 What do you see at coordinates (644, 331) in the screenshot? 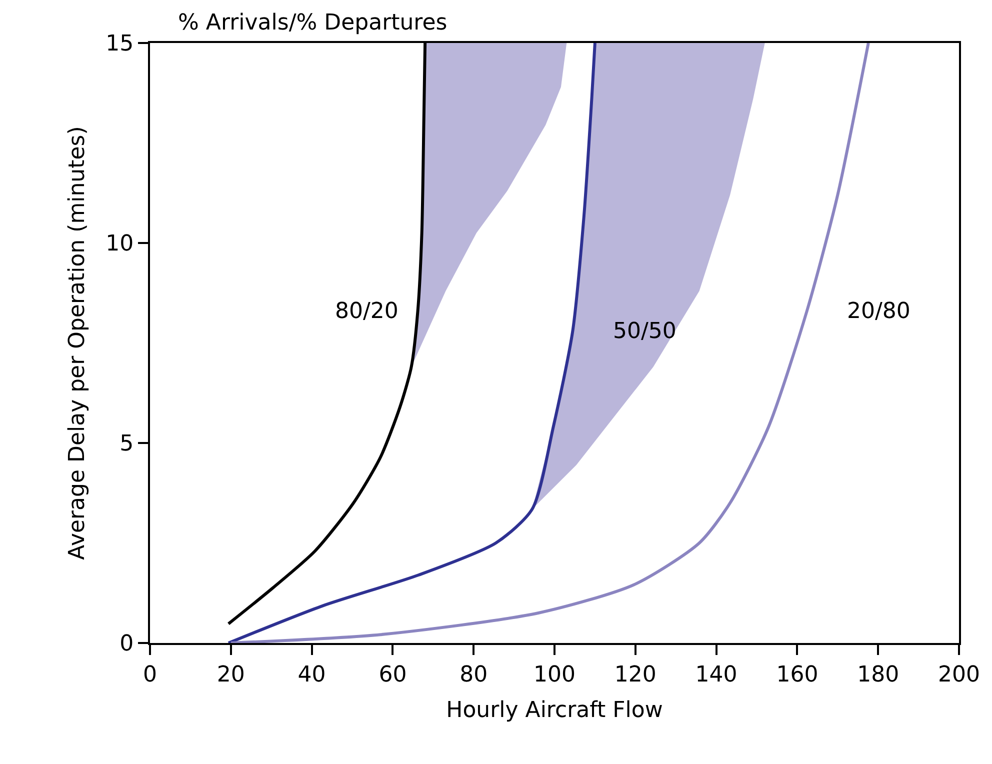
I see `series-label: 50/50` at bounding box center [644, 331].